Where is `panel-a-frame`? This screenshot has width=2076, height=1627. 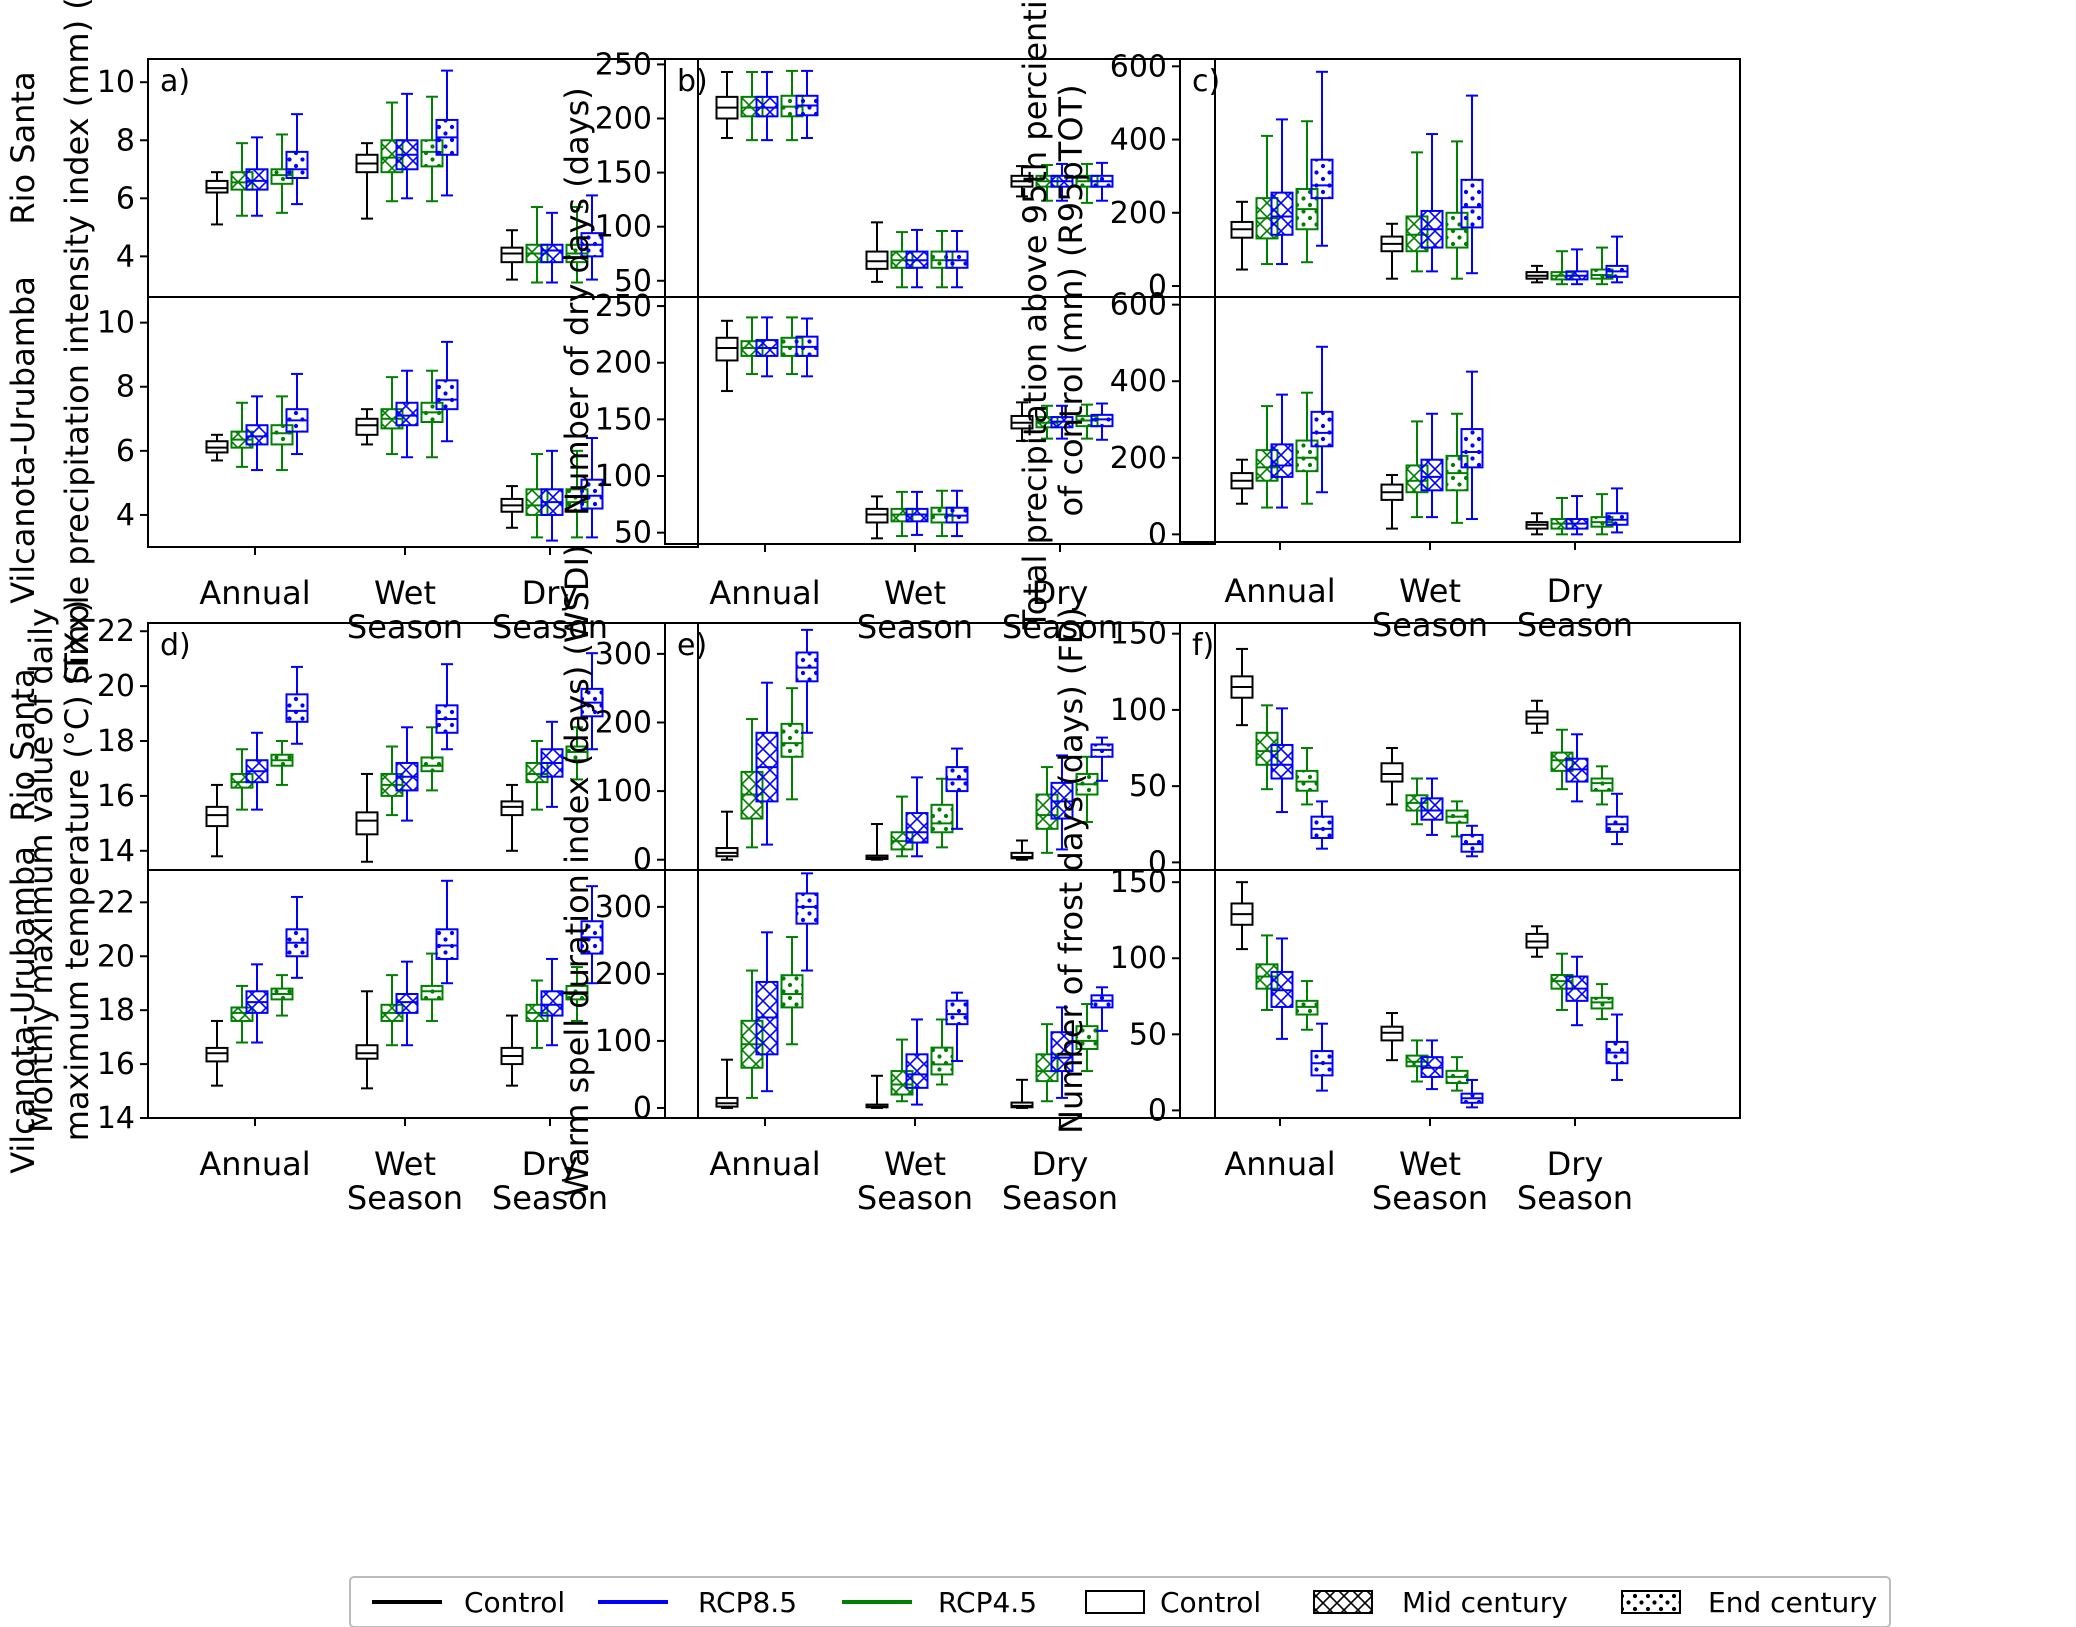 panel-a-frame is located at coordinates (423, 303).